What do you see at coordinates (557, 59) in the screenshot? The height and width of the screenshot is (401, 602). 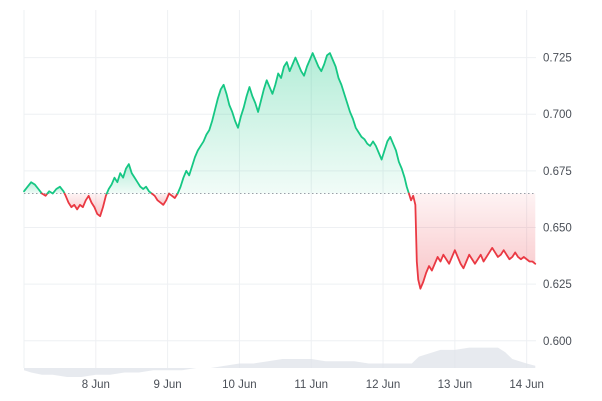 I see `y-tick-label: 0.725` at bounding box center [557, 59].